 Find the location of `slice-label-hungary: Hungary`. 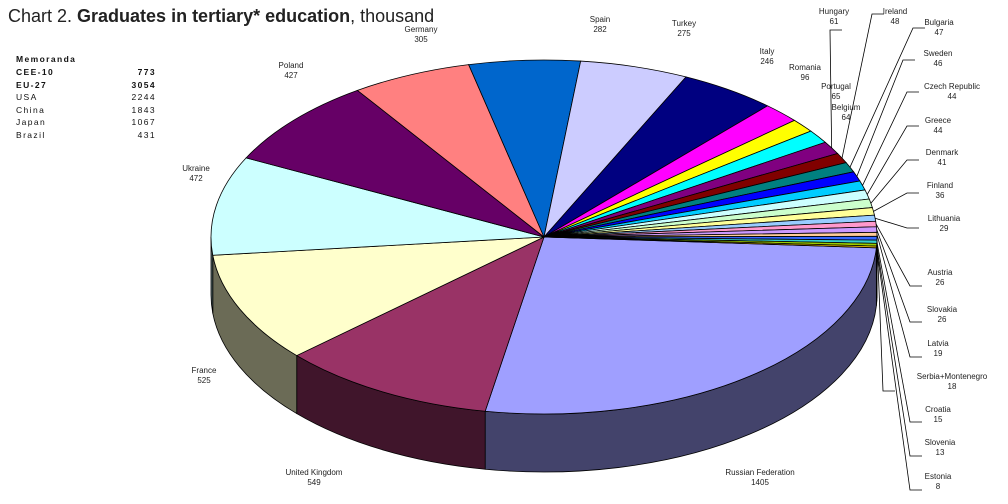

slice-label-hungary: Hungary is located at coordinates (834, 11).